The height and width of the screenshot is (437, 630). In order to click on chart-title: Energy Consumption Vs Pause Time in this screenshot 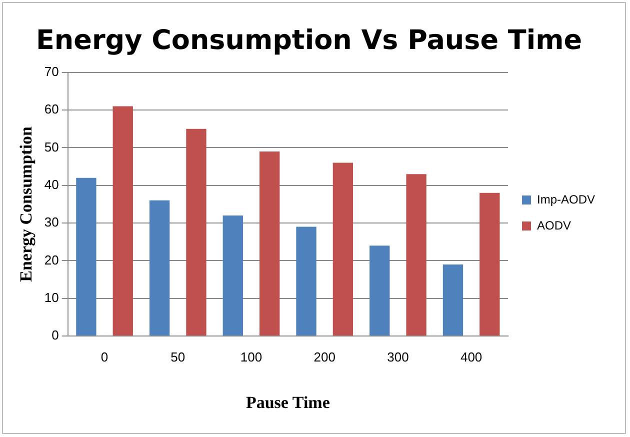, I will do `click(309, 40)`.